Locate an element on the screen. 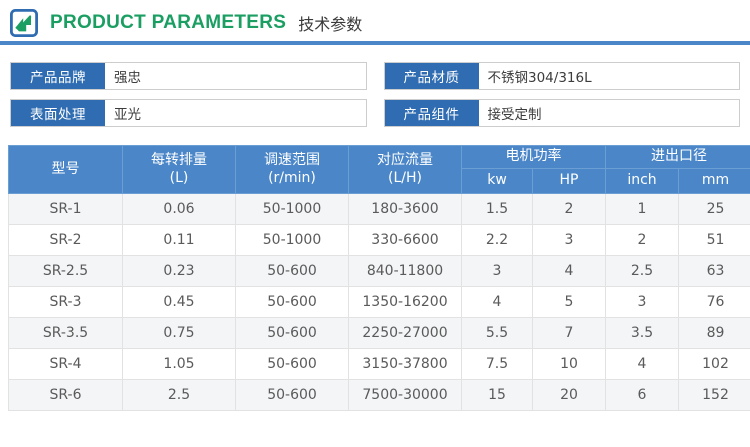 This screenshot has width=750, height=447. col-header-flow-rate-line1: 对应流量 is located at coordinates (405, 159).